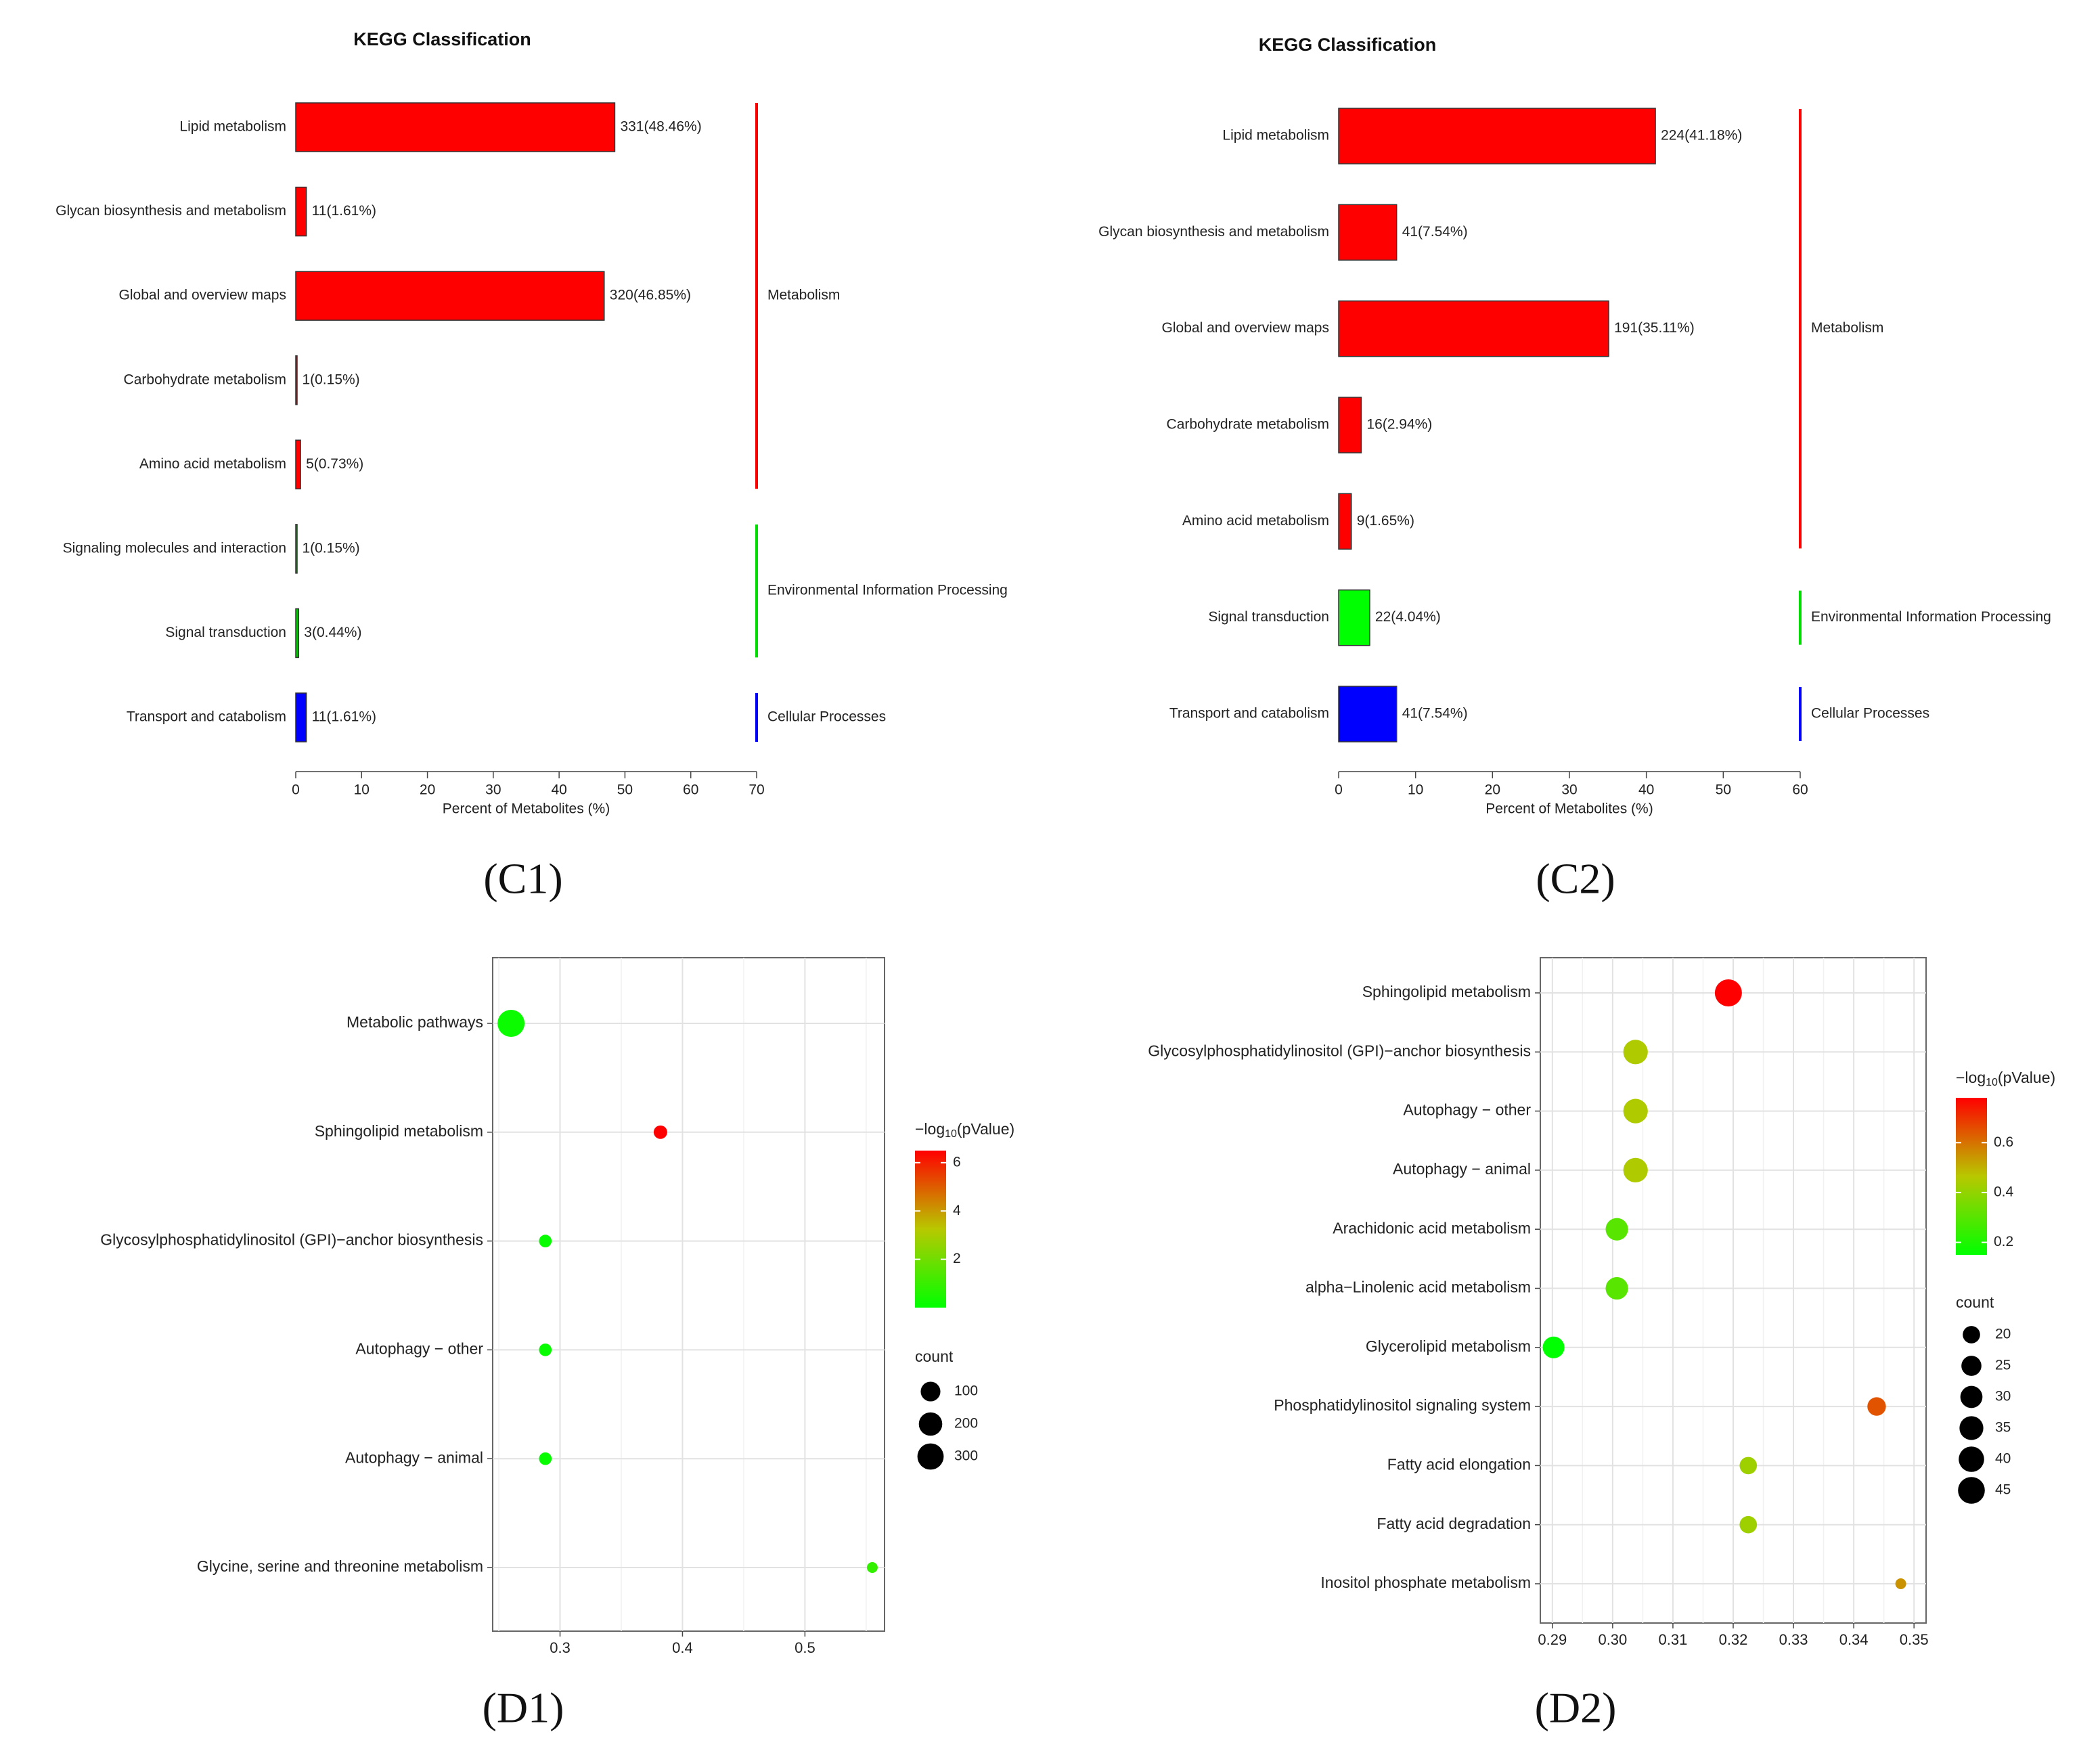  What do you see at coordinates (957, 1162) in the screenshot?
I see `color-legend-label: 6` at bounding box center [957, 1162].